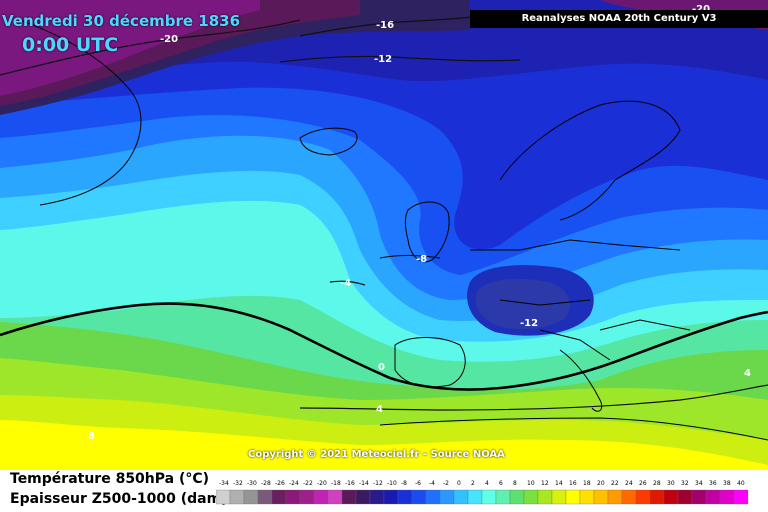 The image size is (768, 512). I want to click on label-minus16: -16, so click(385, 25).